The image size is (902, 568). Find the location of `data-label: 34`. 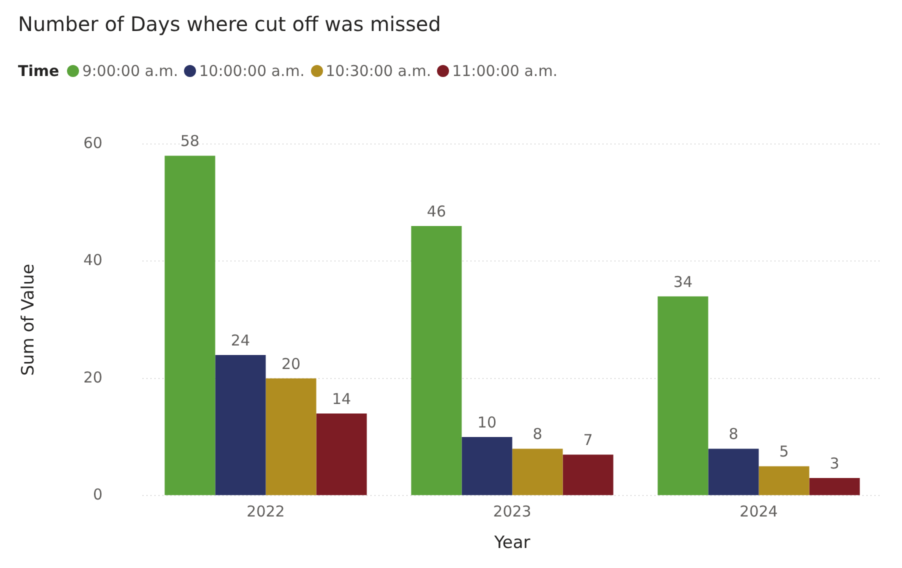

data-label: 34 is located at coordinates (682, 281).